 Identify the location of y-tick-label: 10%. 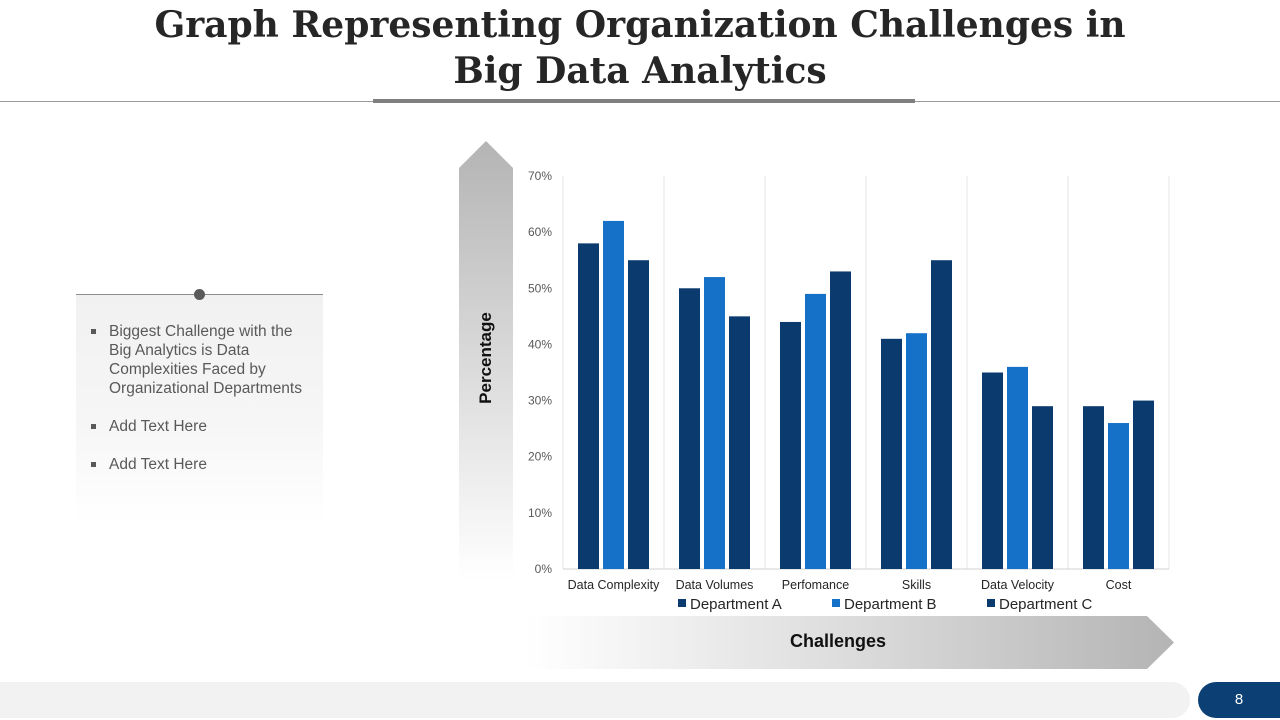
(540, 513).